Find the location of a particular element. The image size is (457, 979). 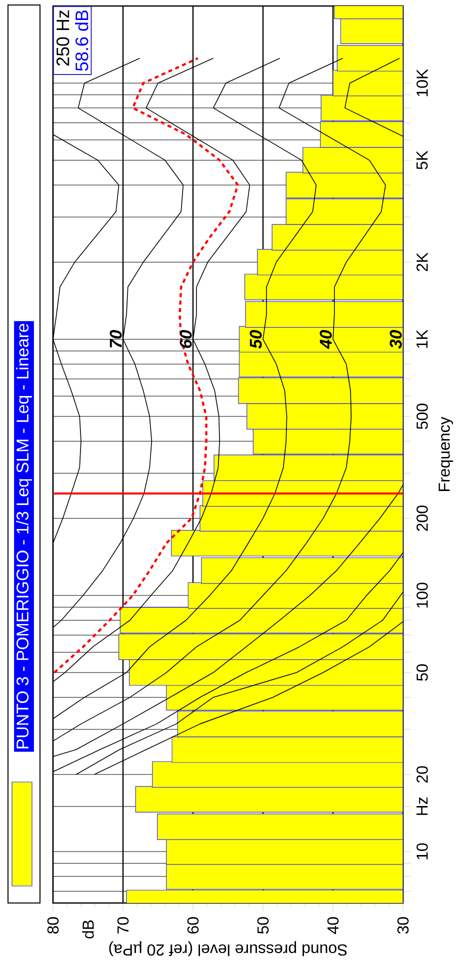

x-tick-label: 80 is located at coordinates (53, 925).